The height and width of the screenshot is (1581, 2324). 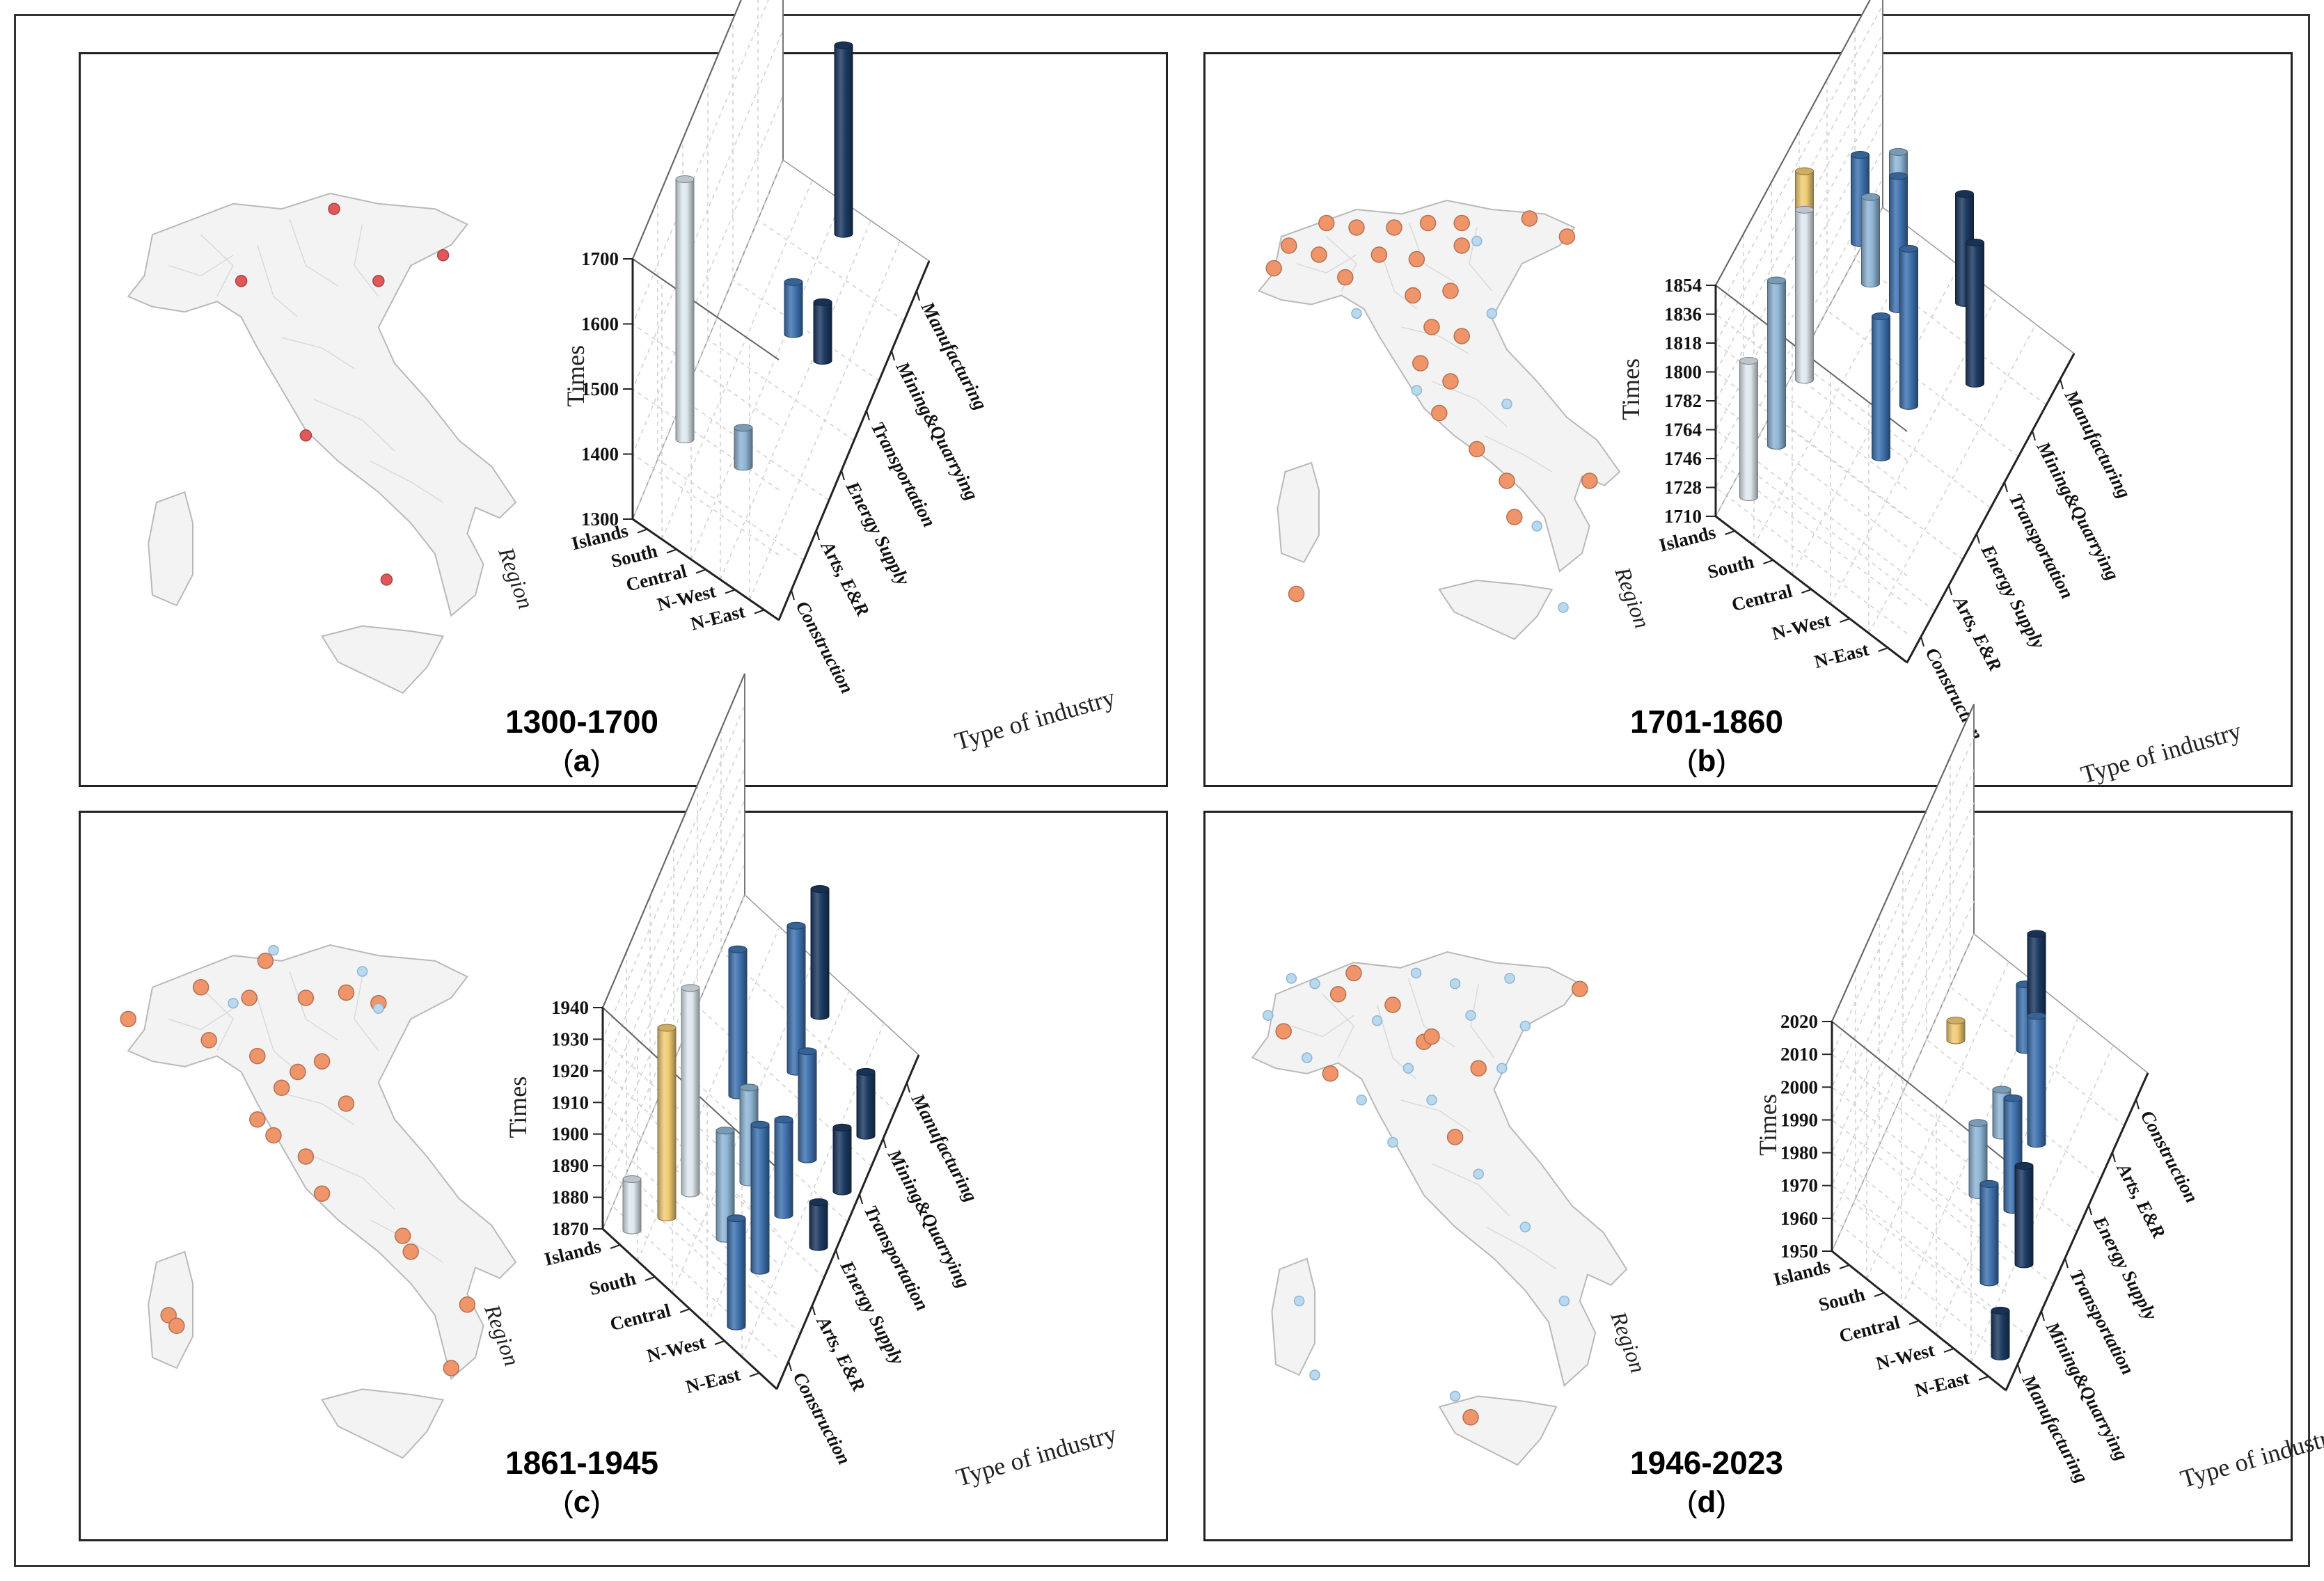 I want to click on panel-letter-text: d, so click(x=1707, y=1502).